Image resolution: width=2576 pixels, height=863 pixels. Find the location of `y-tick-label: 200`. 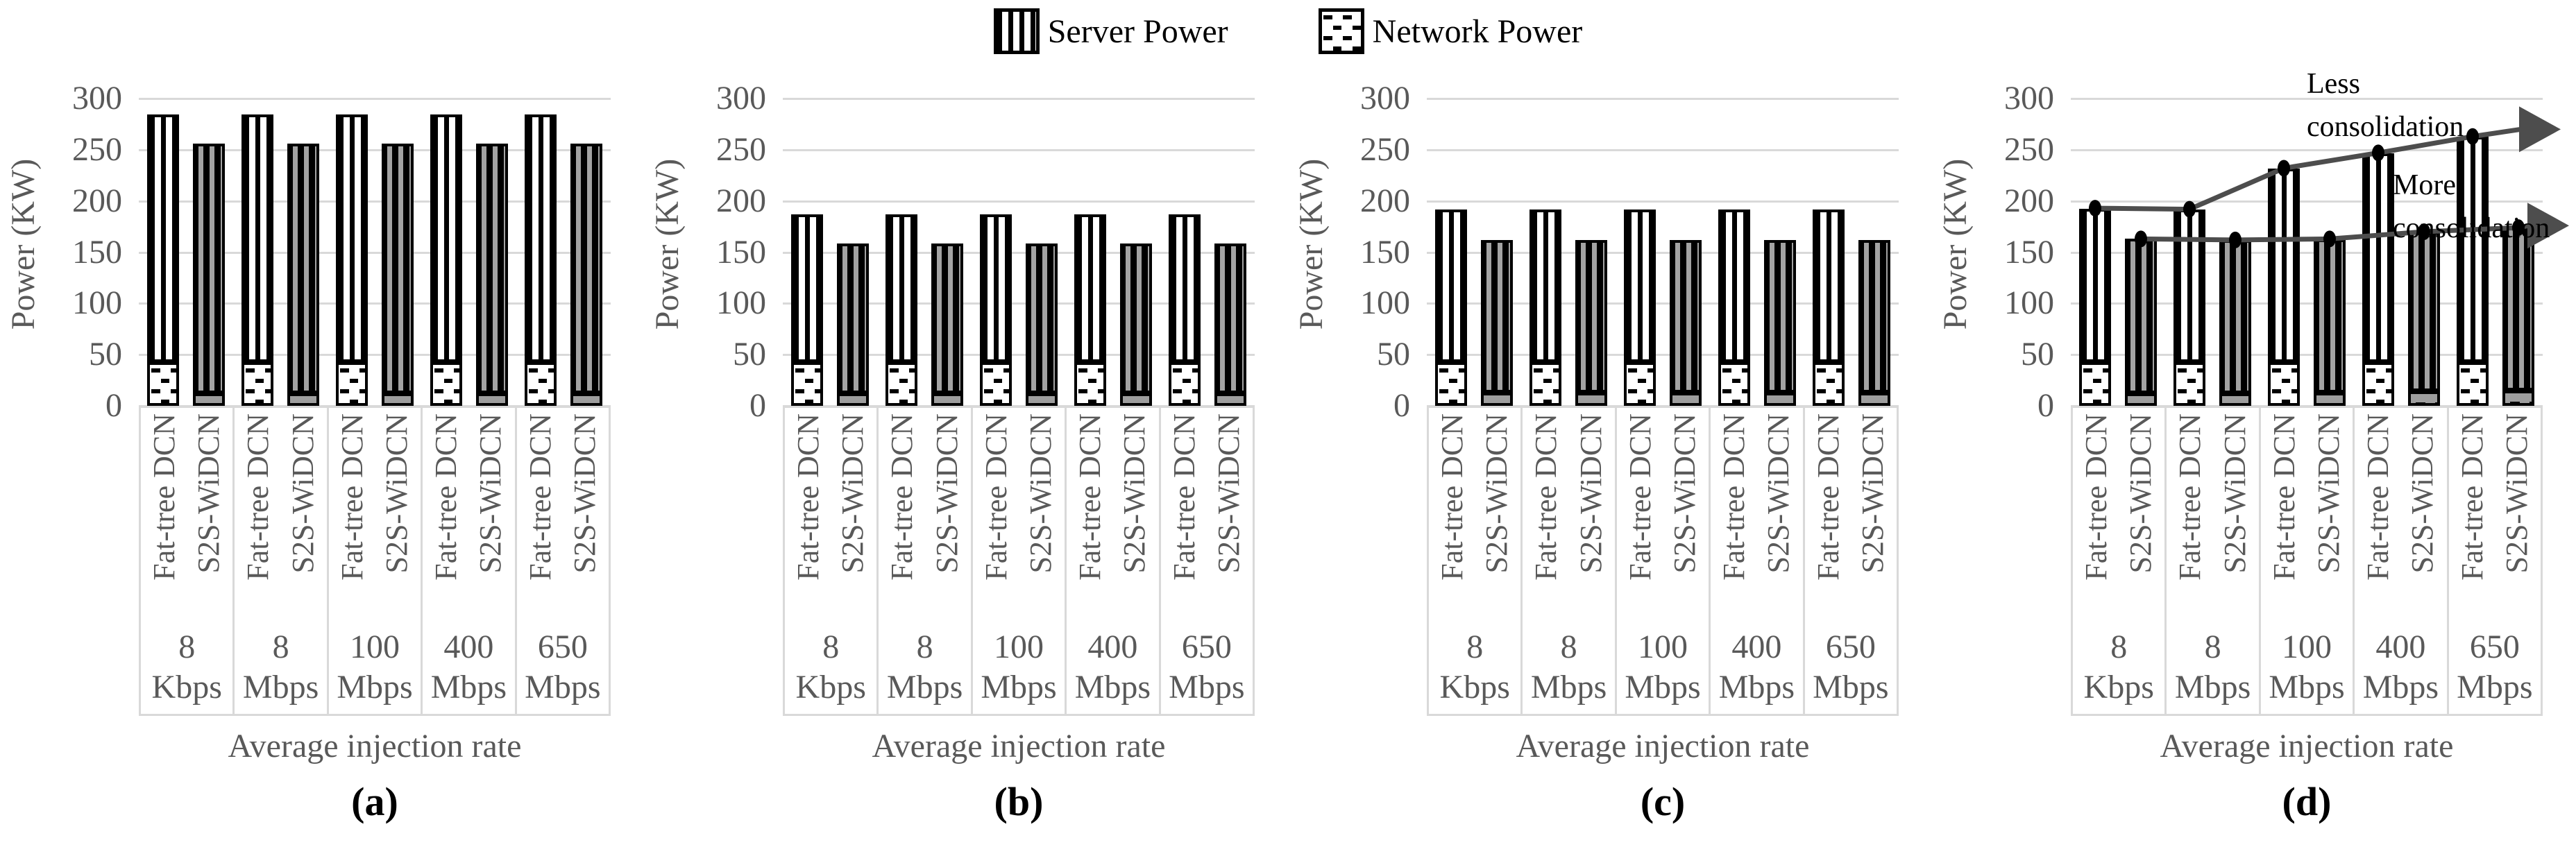

y-tick-label: 200 is located at coordinates (2029, 200).